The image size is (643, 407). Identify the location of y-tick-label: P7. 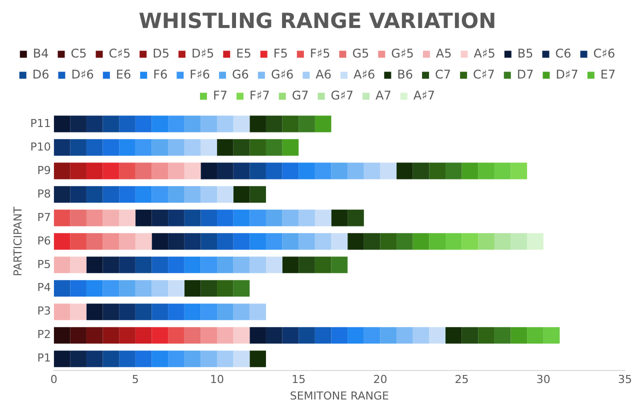
(44, 217).